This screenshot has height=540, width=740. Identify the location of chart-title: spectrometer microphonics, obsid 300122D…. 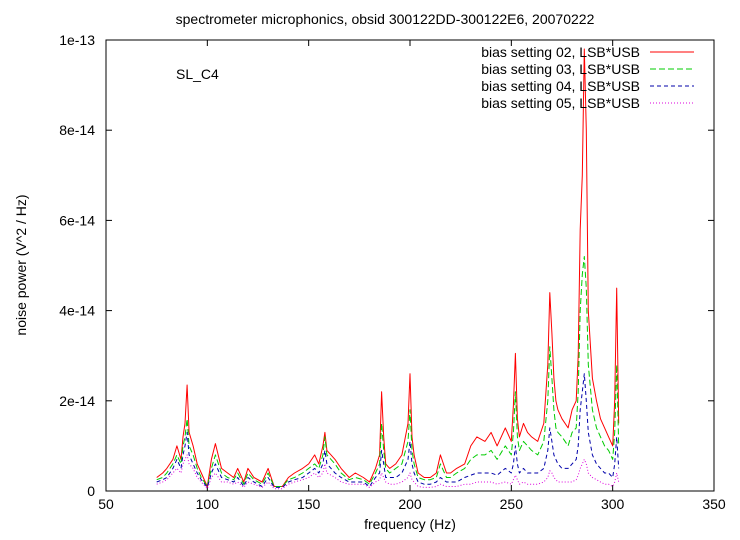
(385, 19).